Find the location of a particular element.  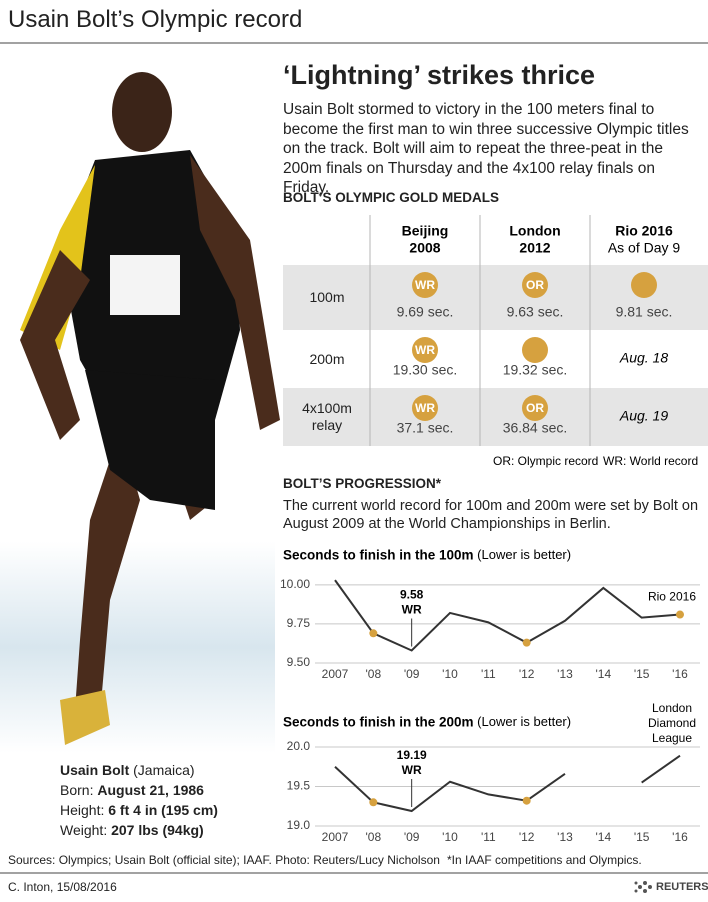

annotation: London is located at coordinates (672, 708).